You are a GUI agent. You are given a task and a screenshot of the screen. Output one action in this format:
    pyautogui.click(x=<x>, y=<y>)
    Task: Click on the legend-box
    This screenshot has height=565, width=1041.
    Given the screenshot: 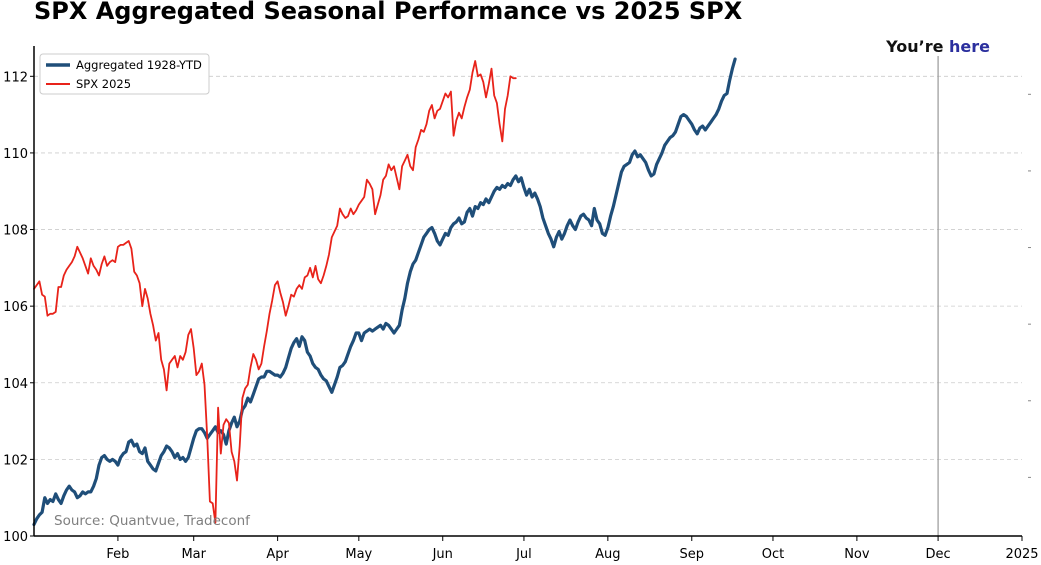 What is the action you would take?
    pyautogui.click(x=124, y=74)
    